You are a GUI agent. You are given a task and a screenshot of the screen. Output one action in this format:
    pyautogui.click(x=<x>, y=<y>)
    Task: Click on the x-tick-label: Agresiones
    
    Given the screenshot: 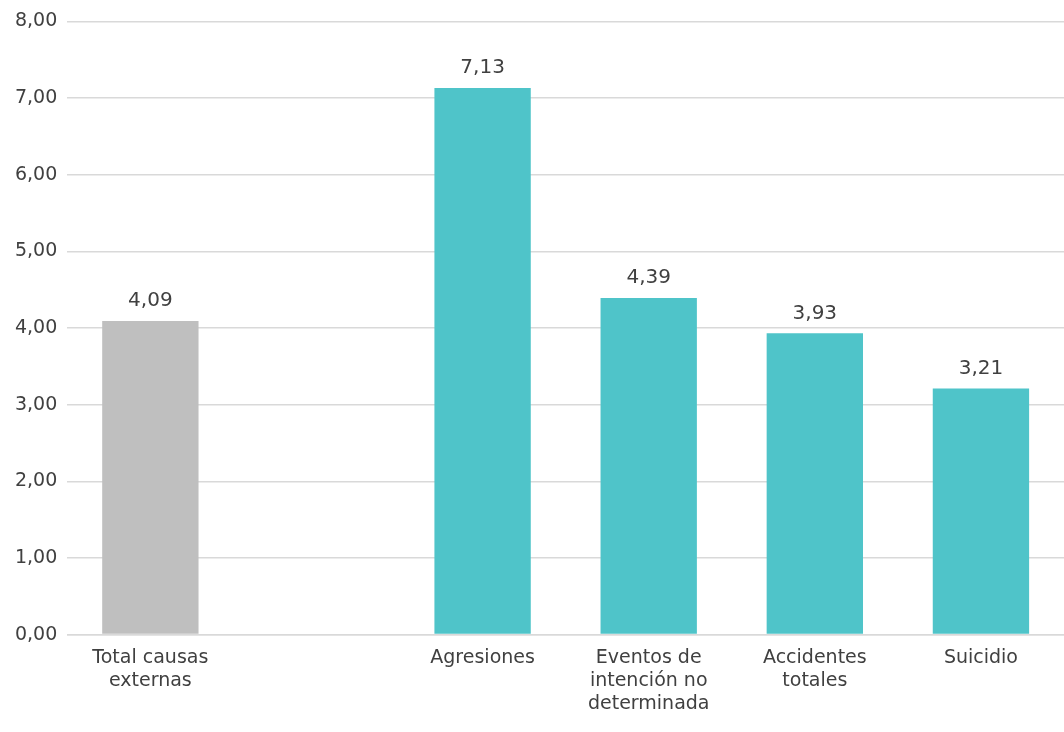 What is the action you would take?
    pyautogui.click(x=482, y=655)
    